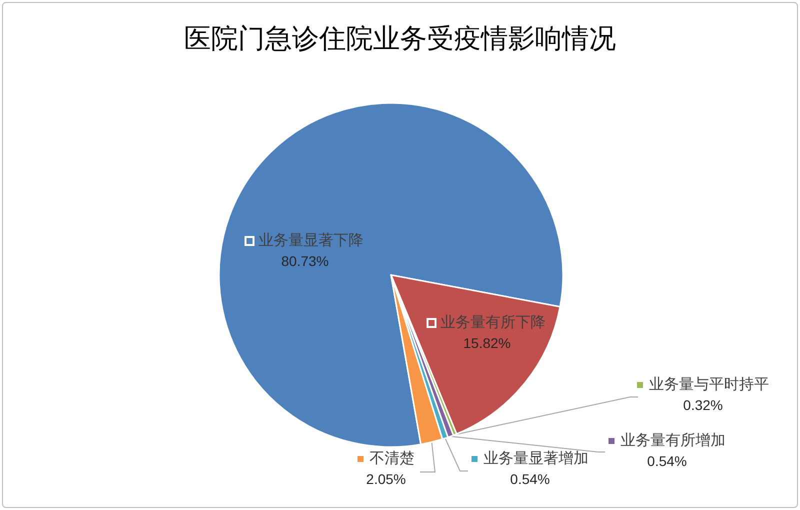  What do you see at coordinates (487, 343) in the screenshot?
I see `data-label: 15.82%` at bounding box center [487, 343].